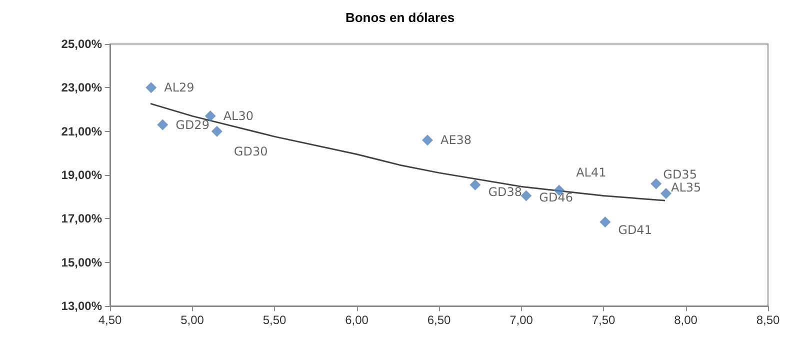 This screenshot has height=346, width=800. Describe the element at coordinates (505, 191) in the screenshot. I see `annotation: GD38` at that location.